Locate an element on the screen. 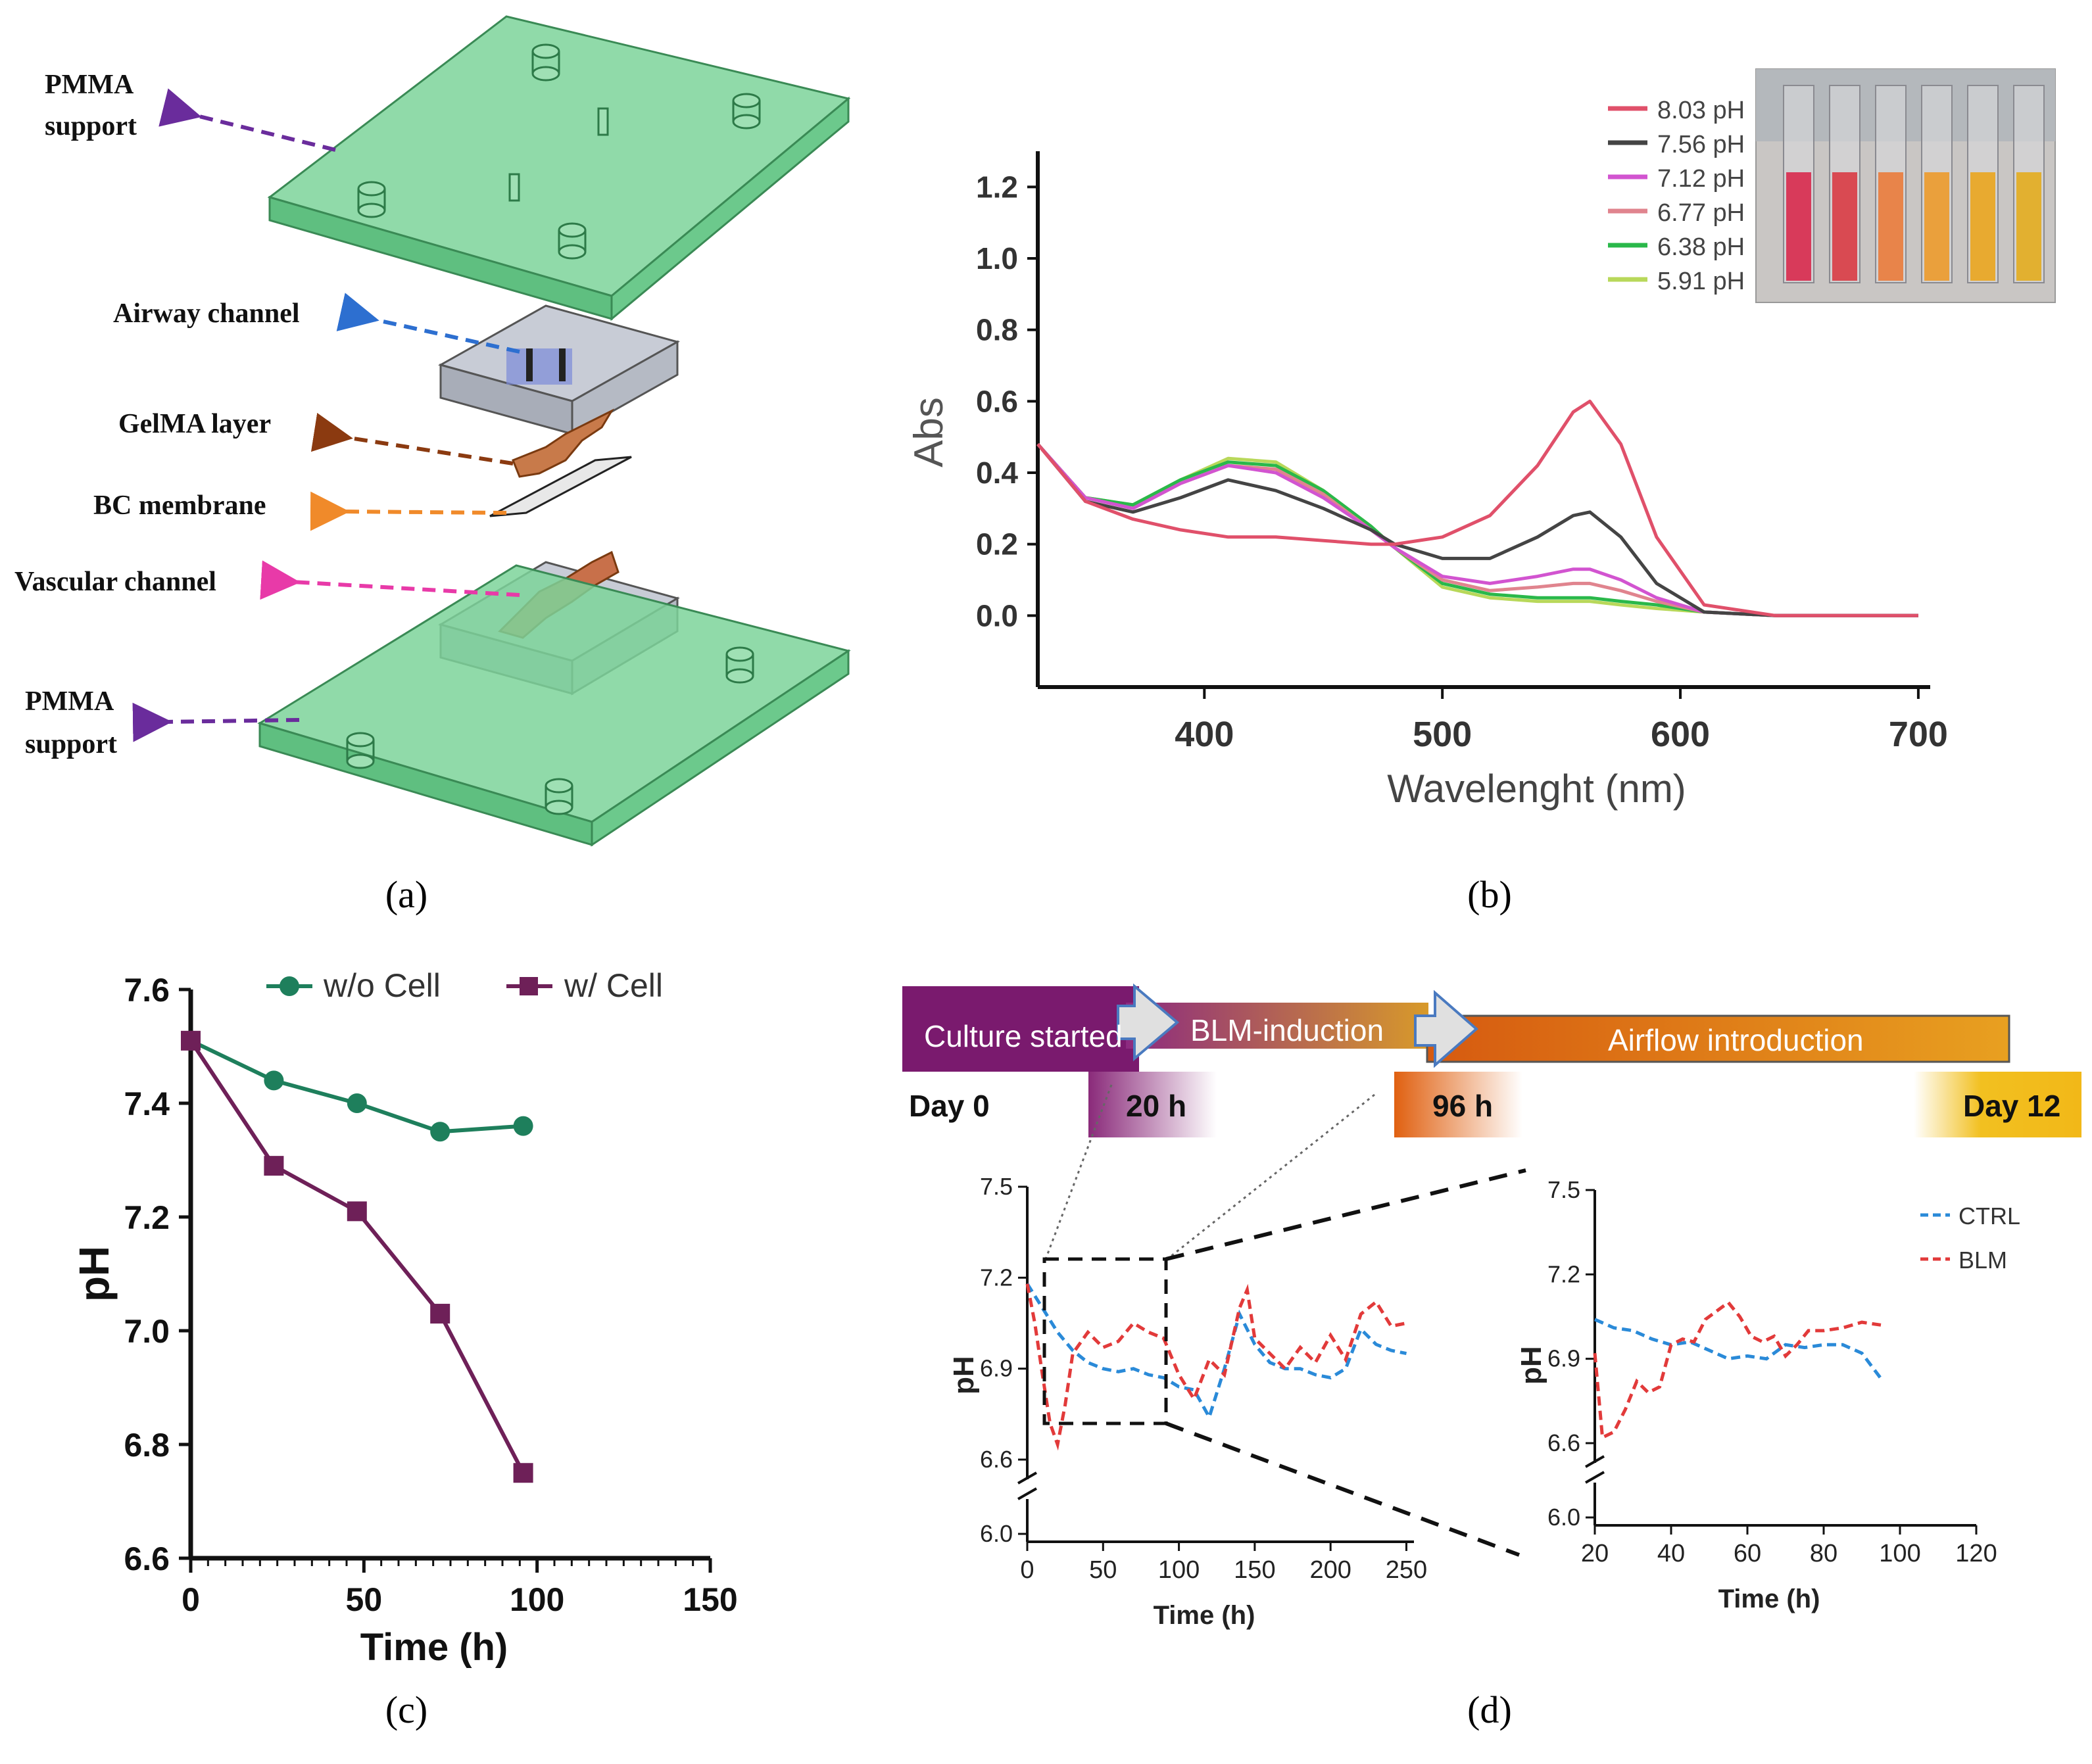 The image size is (2092, 1764). vascular-arrow is located at coordinates (390, 580).